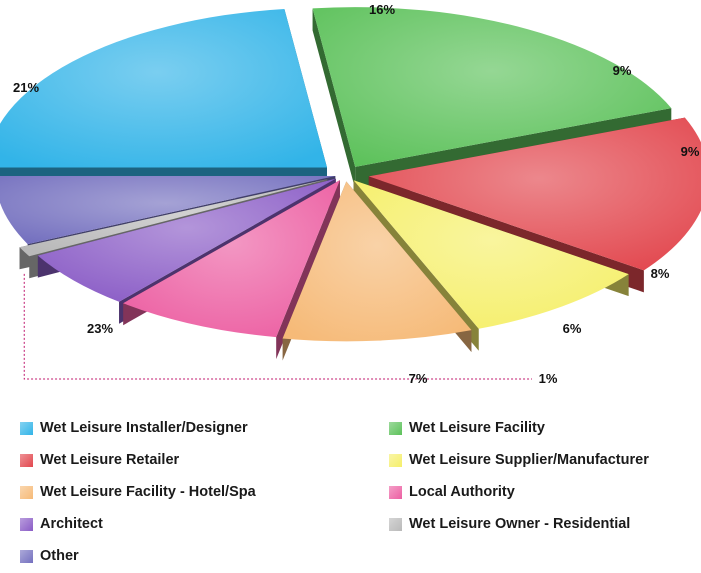  Describe the element at coordinates (660, 273) in the screenshot. I see `data-label: 8%` at that location.